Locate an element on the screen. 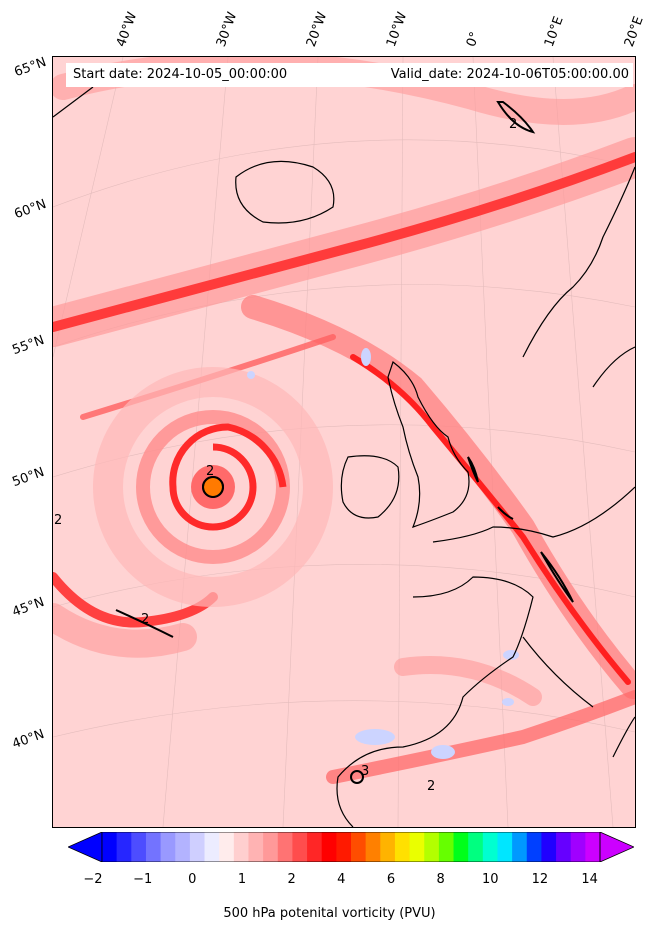  colorbar-tick: −2 is located at coordinates (93, 879).